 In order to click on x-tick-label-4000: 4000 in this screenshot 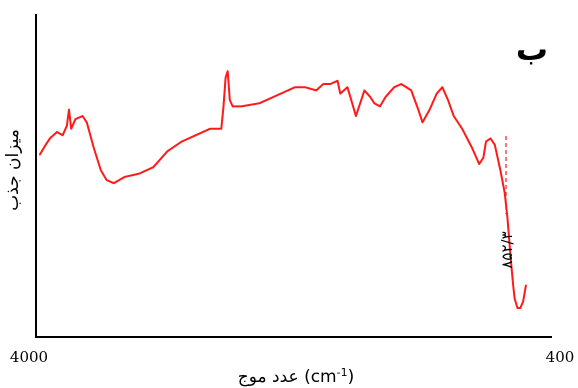, I will do `click(29, 357)`.